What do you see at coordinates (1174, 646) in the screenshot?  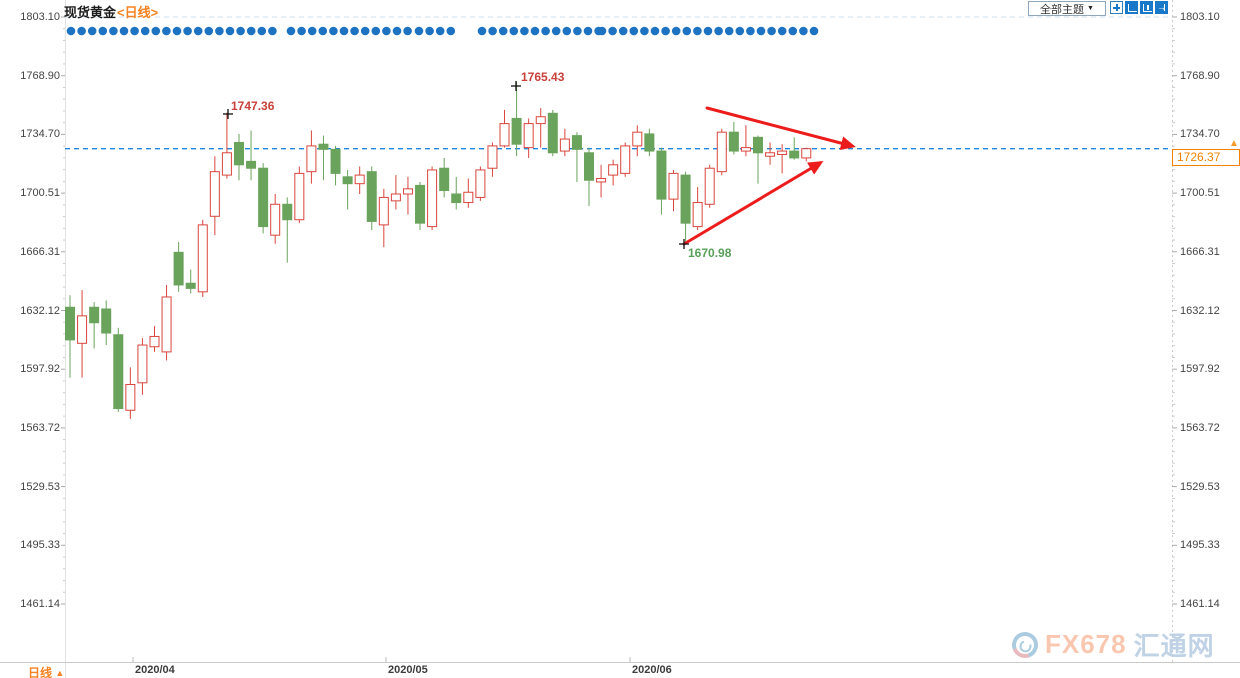 I see `watermark-site: 汇通网` at bounding box center [1174, 646].